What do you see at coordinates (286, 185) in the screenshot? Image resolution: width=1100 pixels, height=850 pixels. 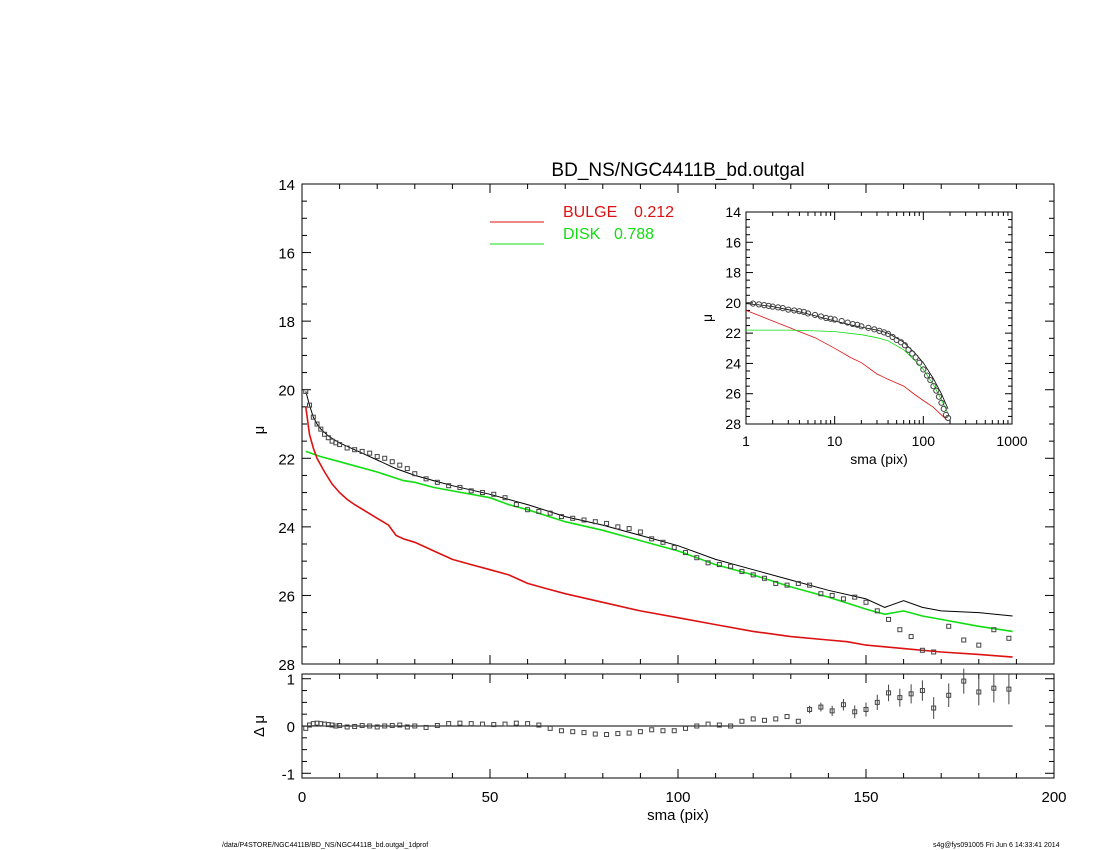 I see `main-y-tick-label: 14` at bounding box center [286, 185].